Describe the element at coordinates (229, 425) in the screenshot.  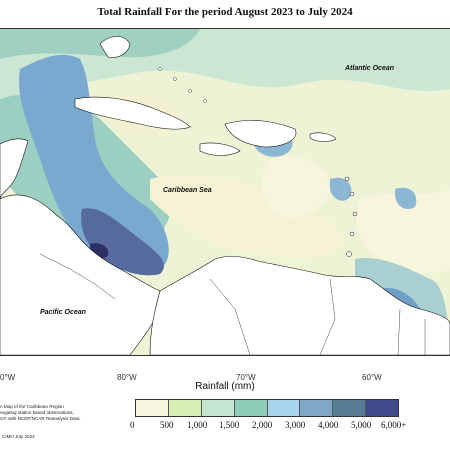
I see `legend-tick: 1,500` at that location.